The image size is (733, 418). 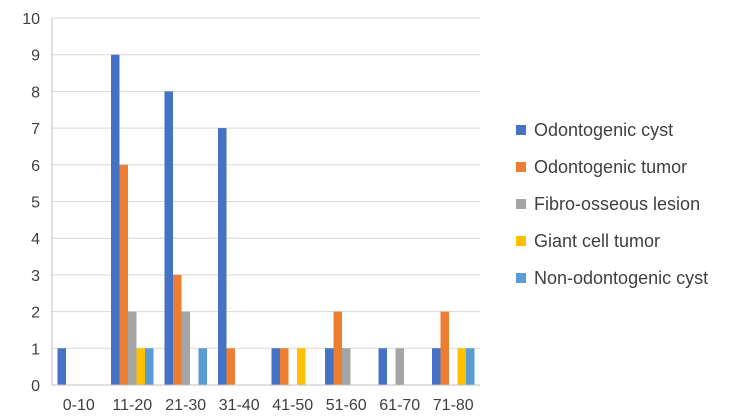 I want to click on y-tick-label: 2, so click(x=35, y=313).